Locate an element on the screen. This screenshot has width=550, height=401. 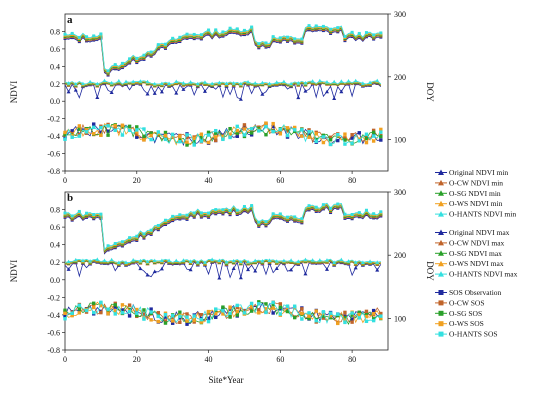
legend-label: O-CW SOS is located at coordinates (467, 302).